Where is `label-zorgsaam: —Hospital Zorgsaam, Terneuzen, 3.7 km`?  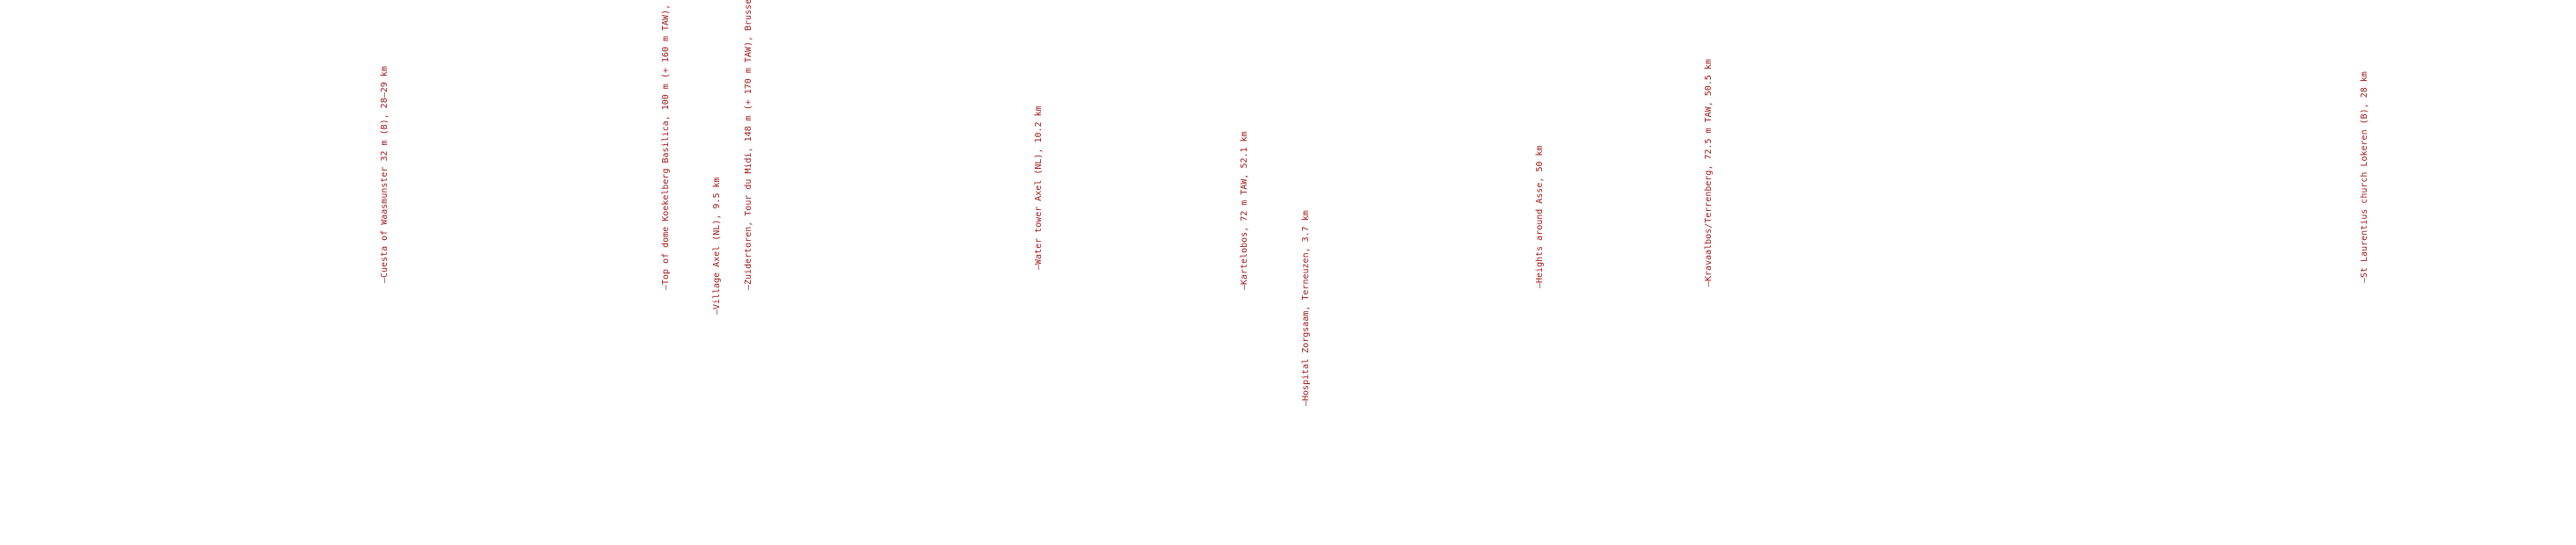 label-zorgsaam: —Hospital Zorgsaam, Terneuzen, 3.7 km is located at coordinates (1306, 308).